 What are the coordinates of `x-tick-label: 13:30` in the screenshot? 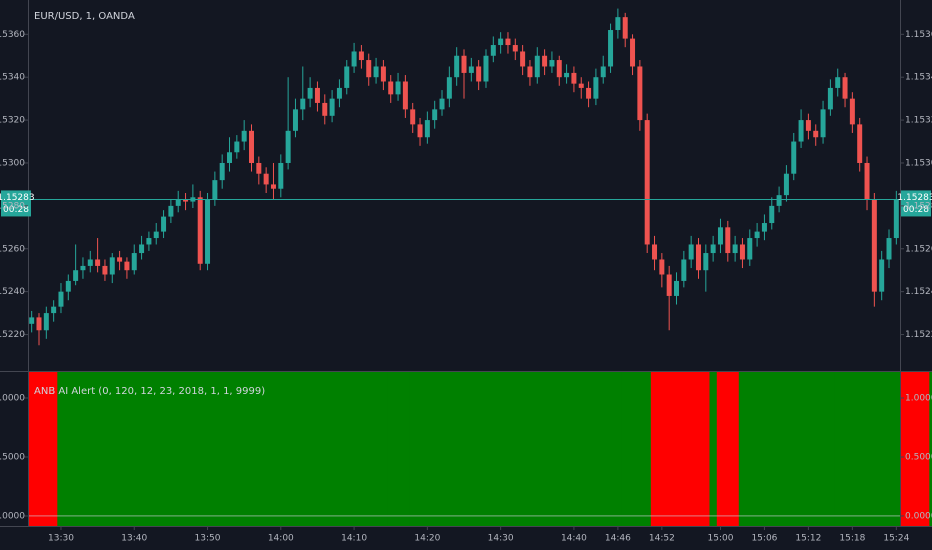 It's located at (61, 539).